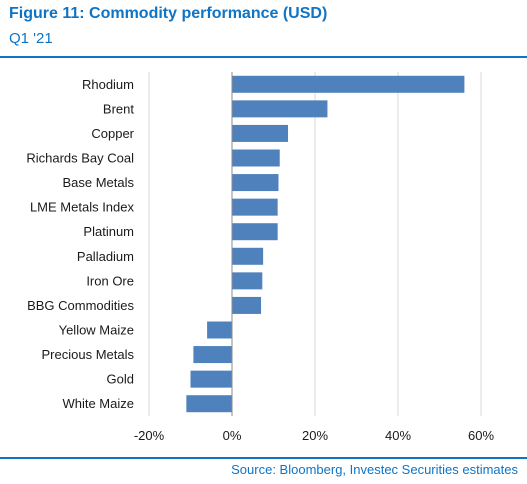 The width and height of the screenshot is (527, 484). Describe the element at coordinates (248, 256) in the screenshot. I see `bar-palladium` at that location.